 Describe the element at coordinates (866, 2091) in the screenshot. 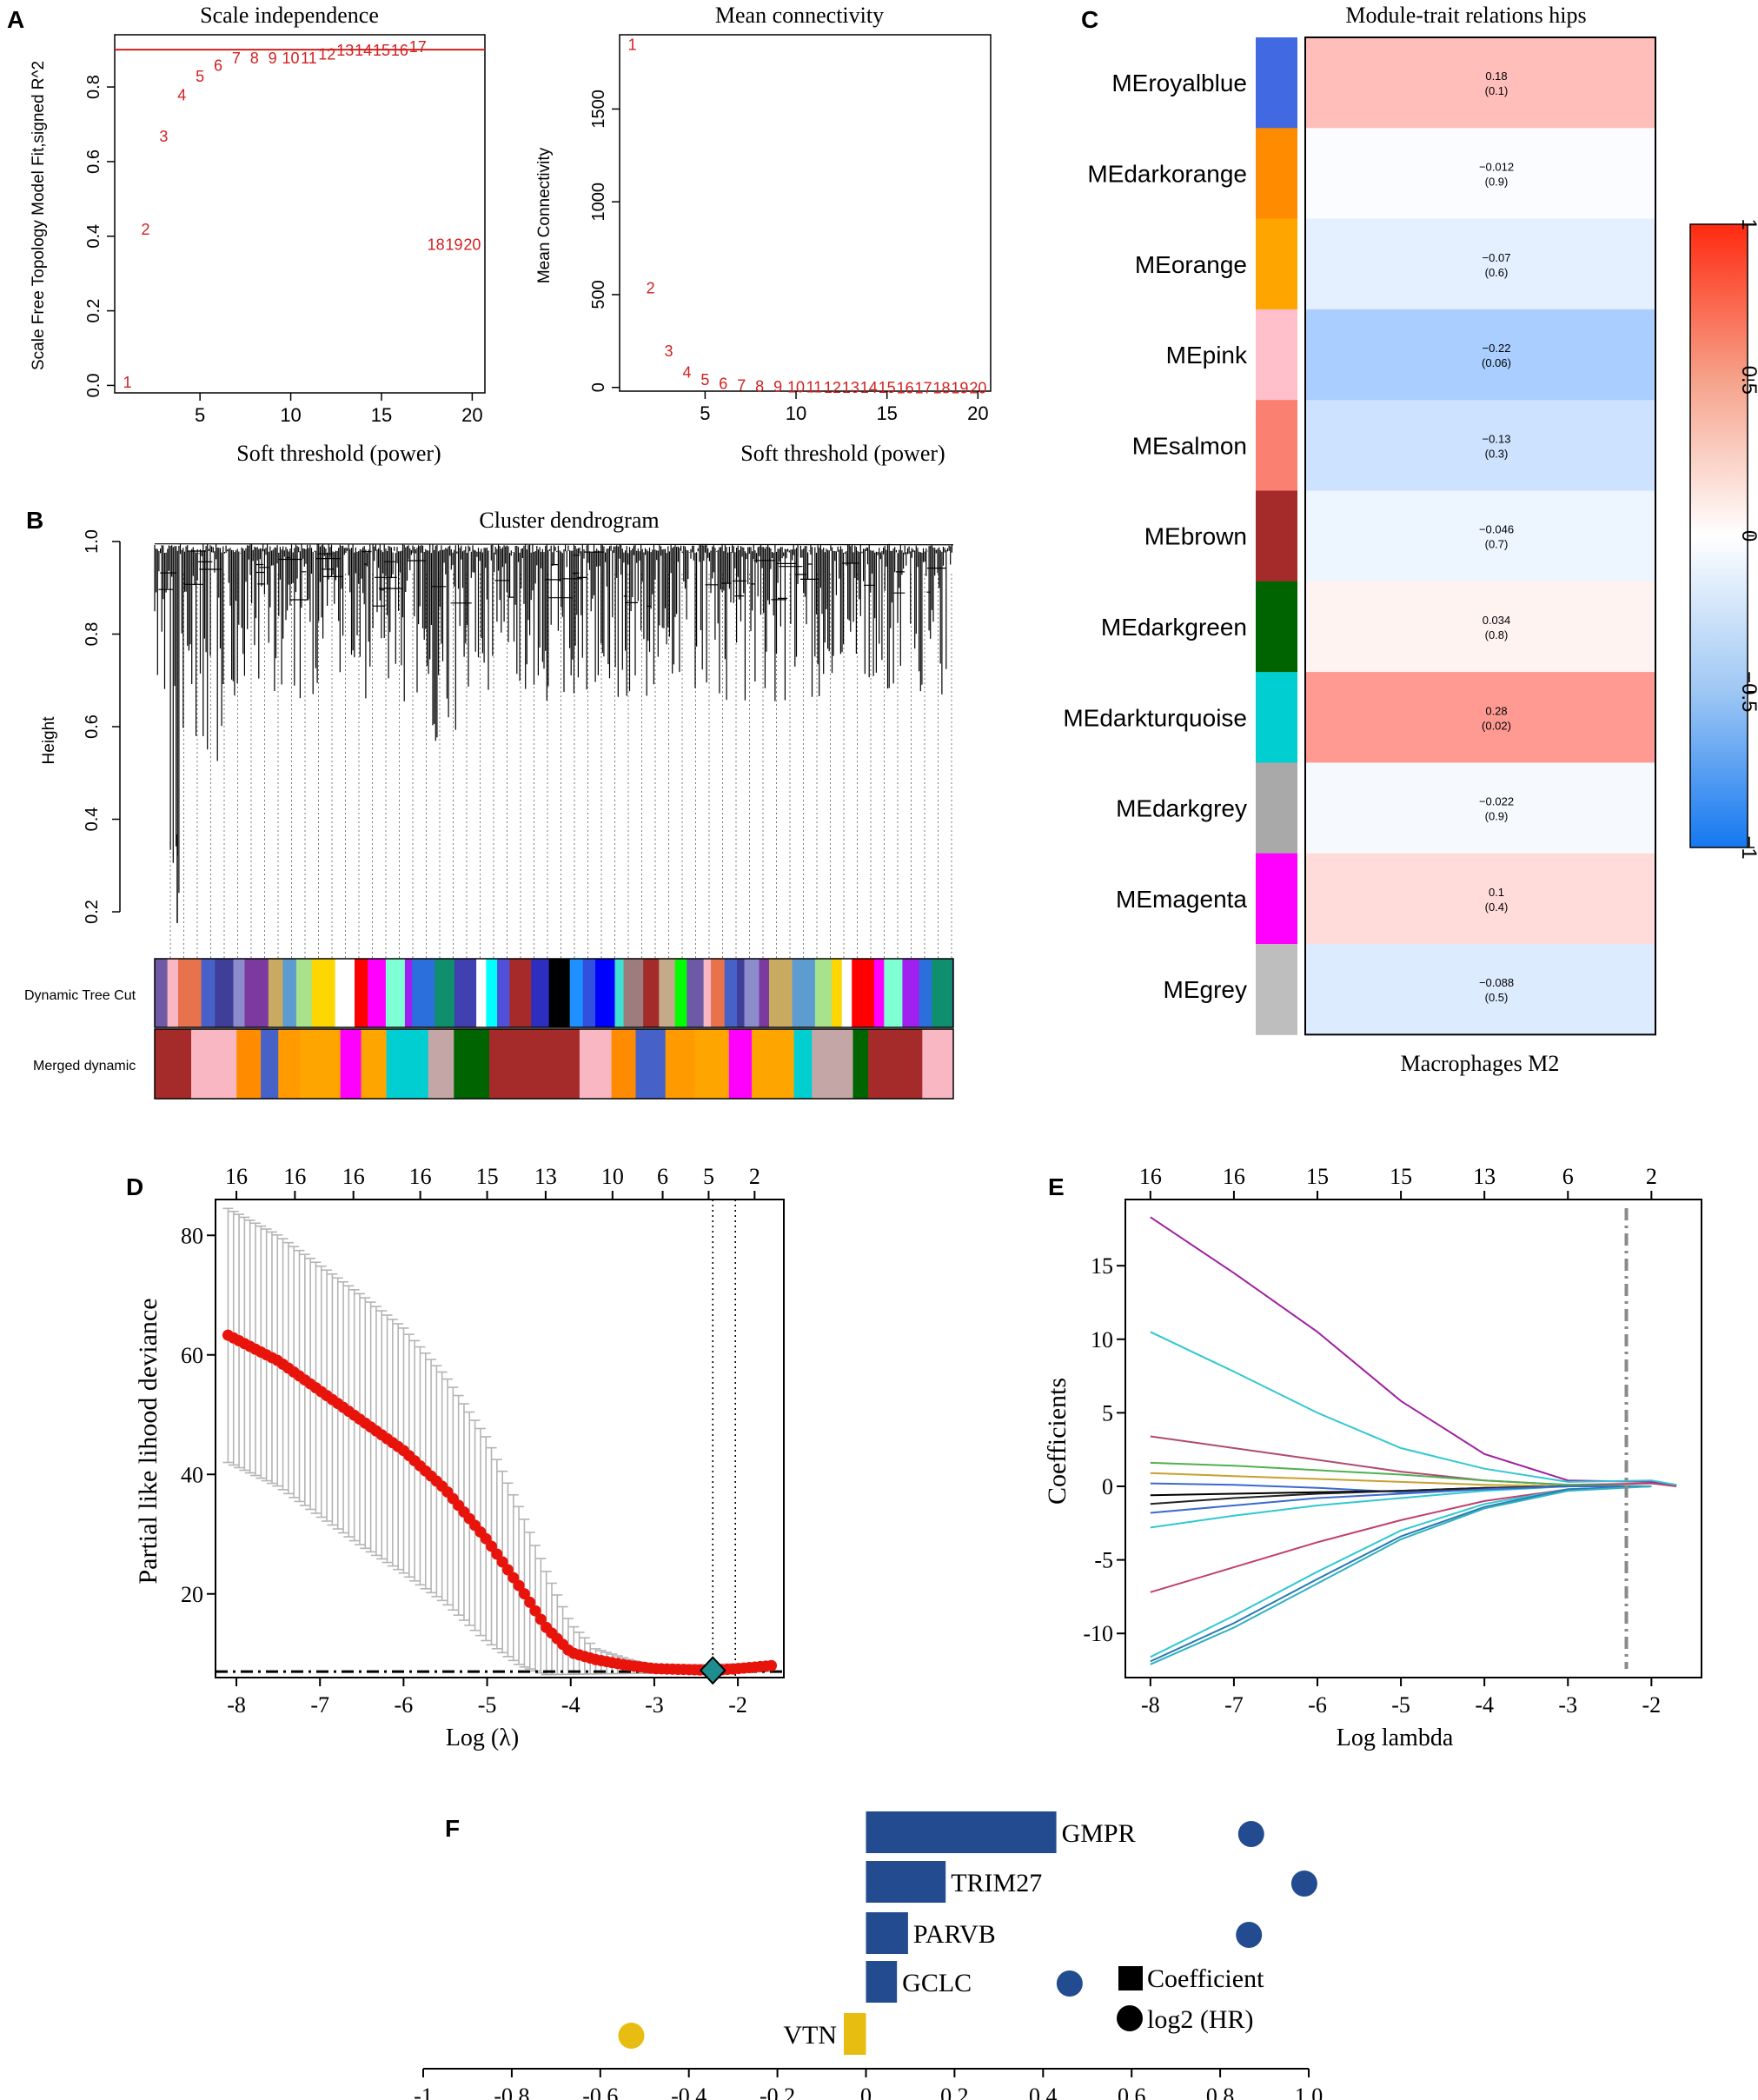

I see `x-tick-label: 0` at that location.